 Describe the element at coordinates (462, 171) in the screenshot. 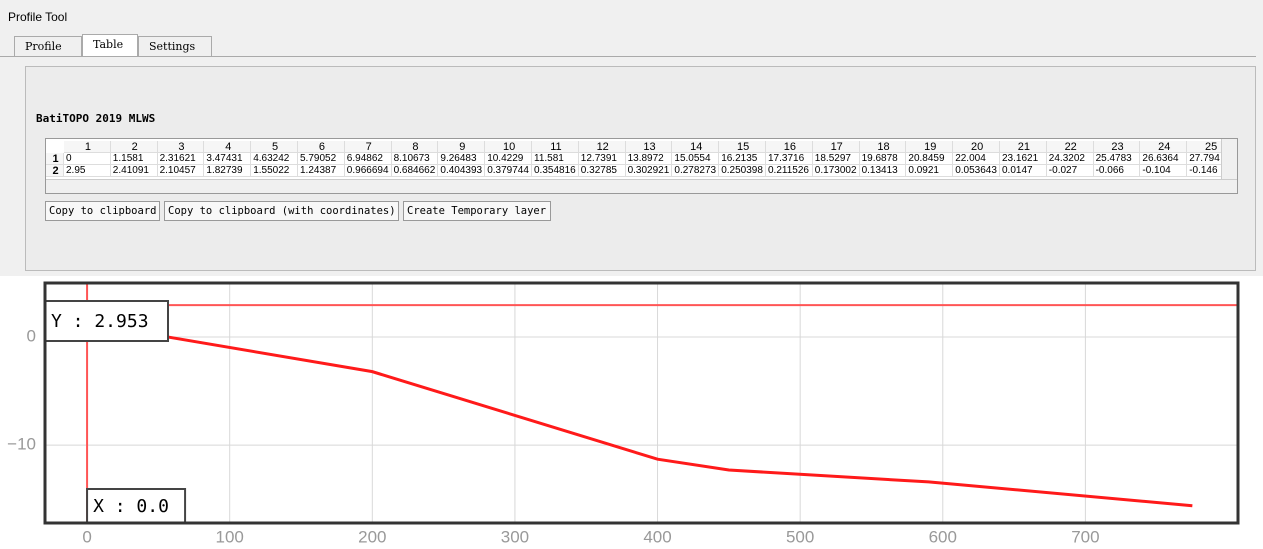

I see `table-cell: 0.404393` at that location.